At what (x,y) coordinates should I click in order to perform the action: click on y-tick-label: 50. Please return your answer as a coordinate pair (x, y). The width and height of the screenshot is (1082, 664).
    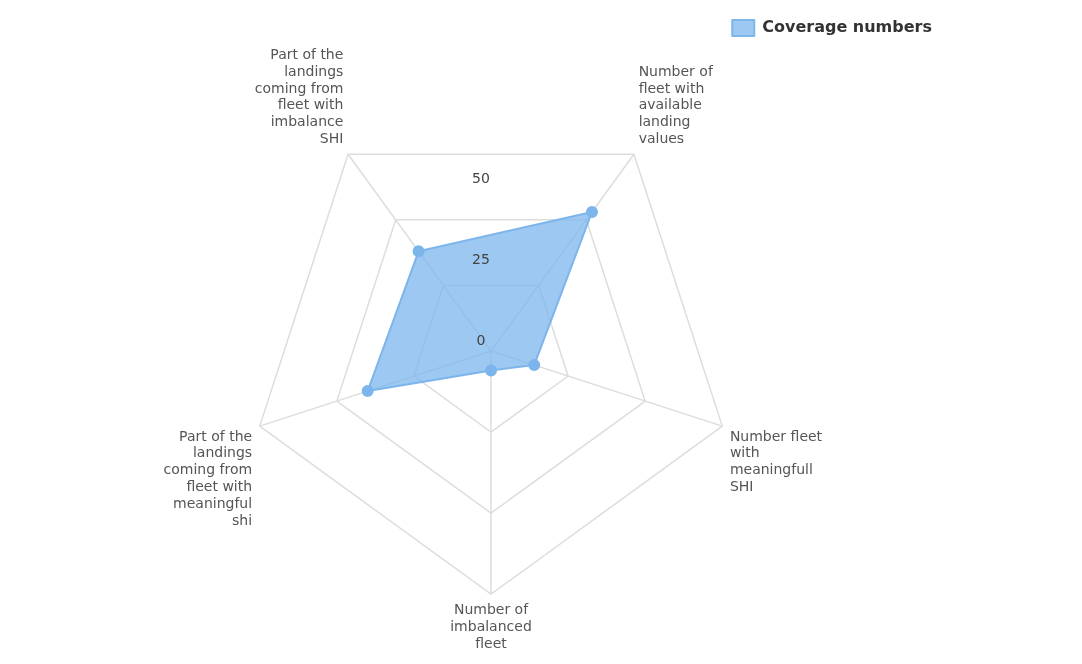
    Looking at the image, I should click on (481, 177).